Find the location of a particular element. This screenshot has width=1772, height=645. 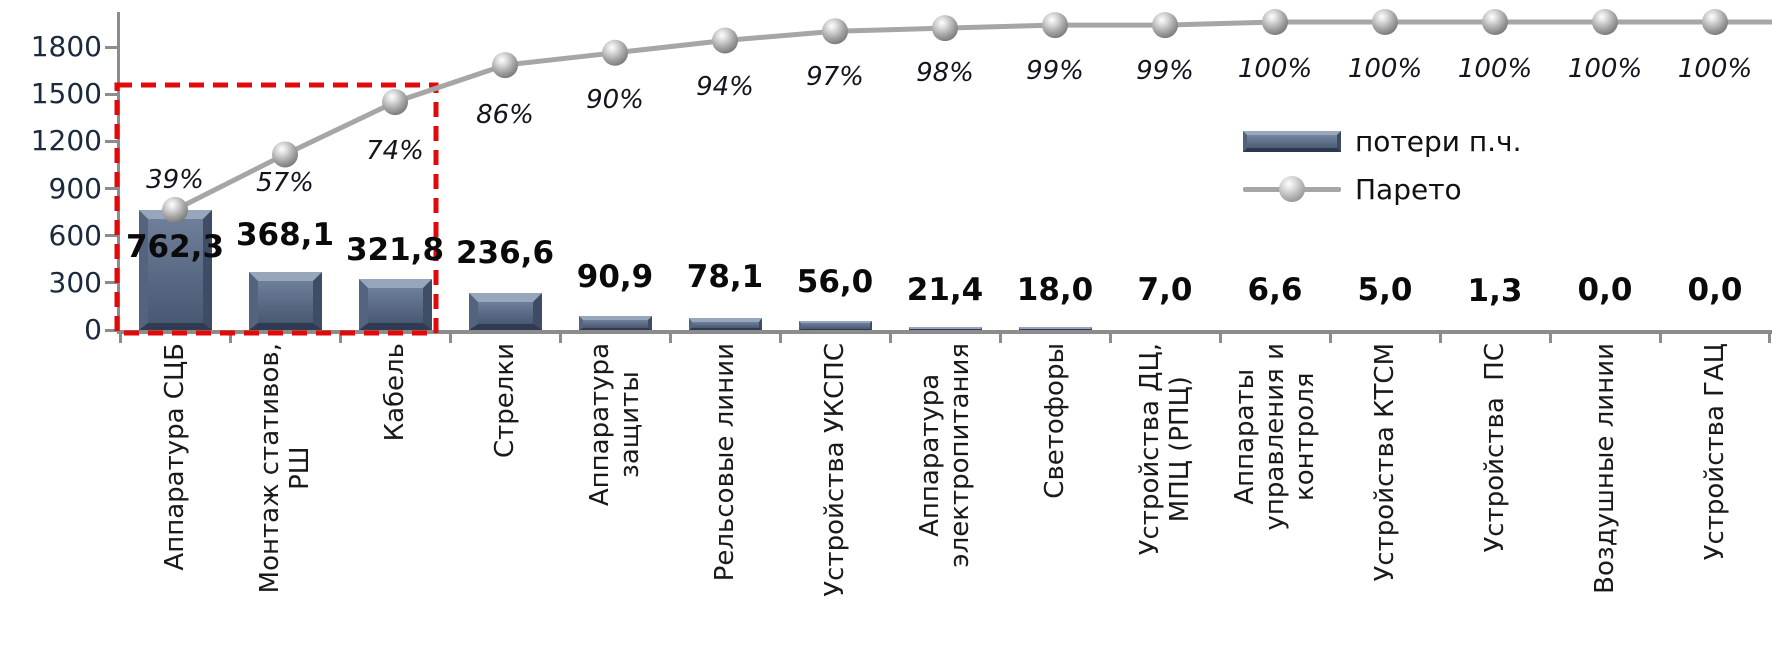

category-label: Устройства ГАЦ is located at coordinates (1715, 452).